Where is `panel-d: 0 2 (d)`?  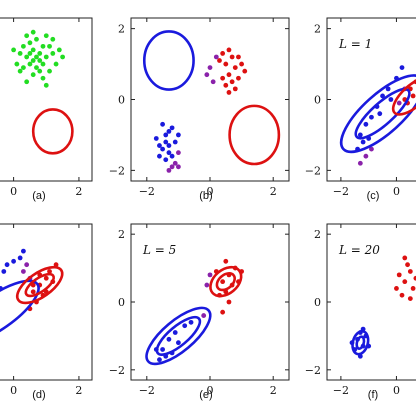 panel-d: 0 2 (d) is located at coordinates (46, 312).